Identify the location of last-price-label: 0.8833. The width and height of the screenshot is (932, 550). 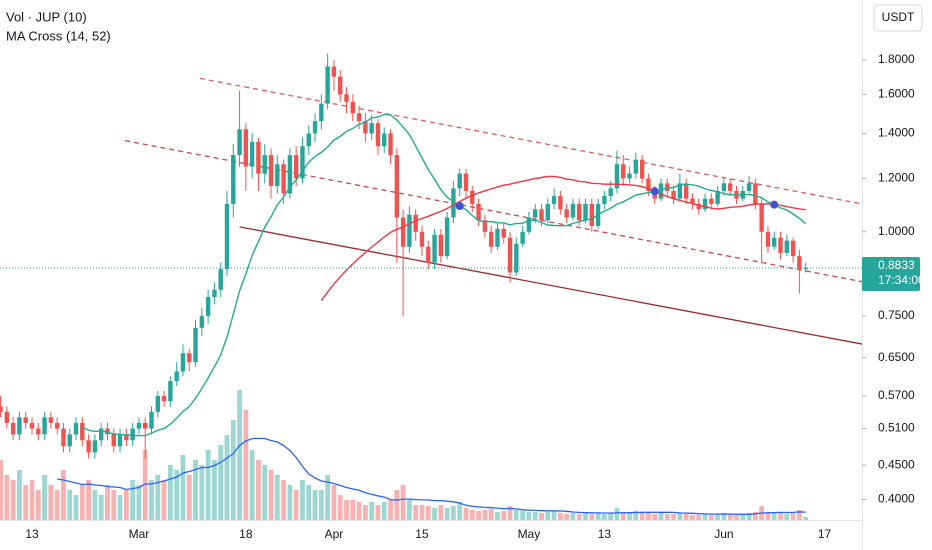
(896, 265).